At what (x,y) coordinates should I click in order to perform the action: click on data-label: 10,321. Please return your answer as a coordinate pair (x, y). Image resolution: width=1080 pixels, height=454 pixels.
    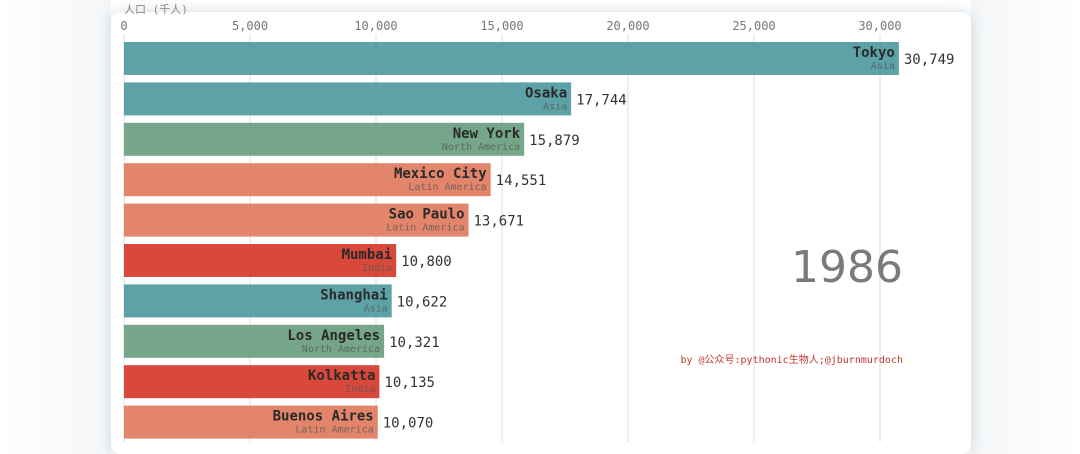
    Looking at the image, I should click on (414, 343).